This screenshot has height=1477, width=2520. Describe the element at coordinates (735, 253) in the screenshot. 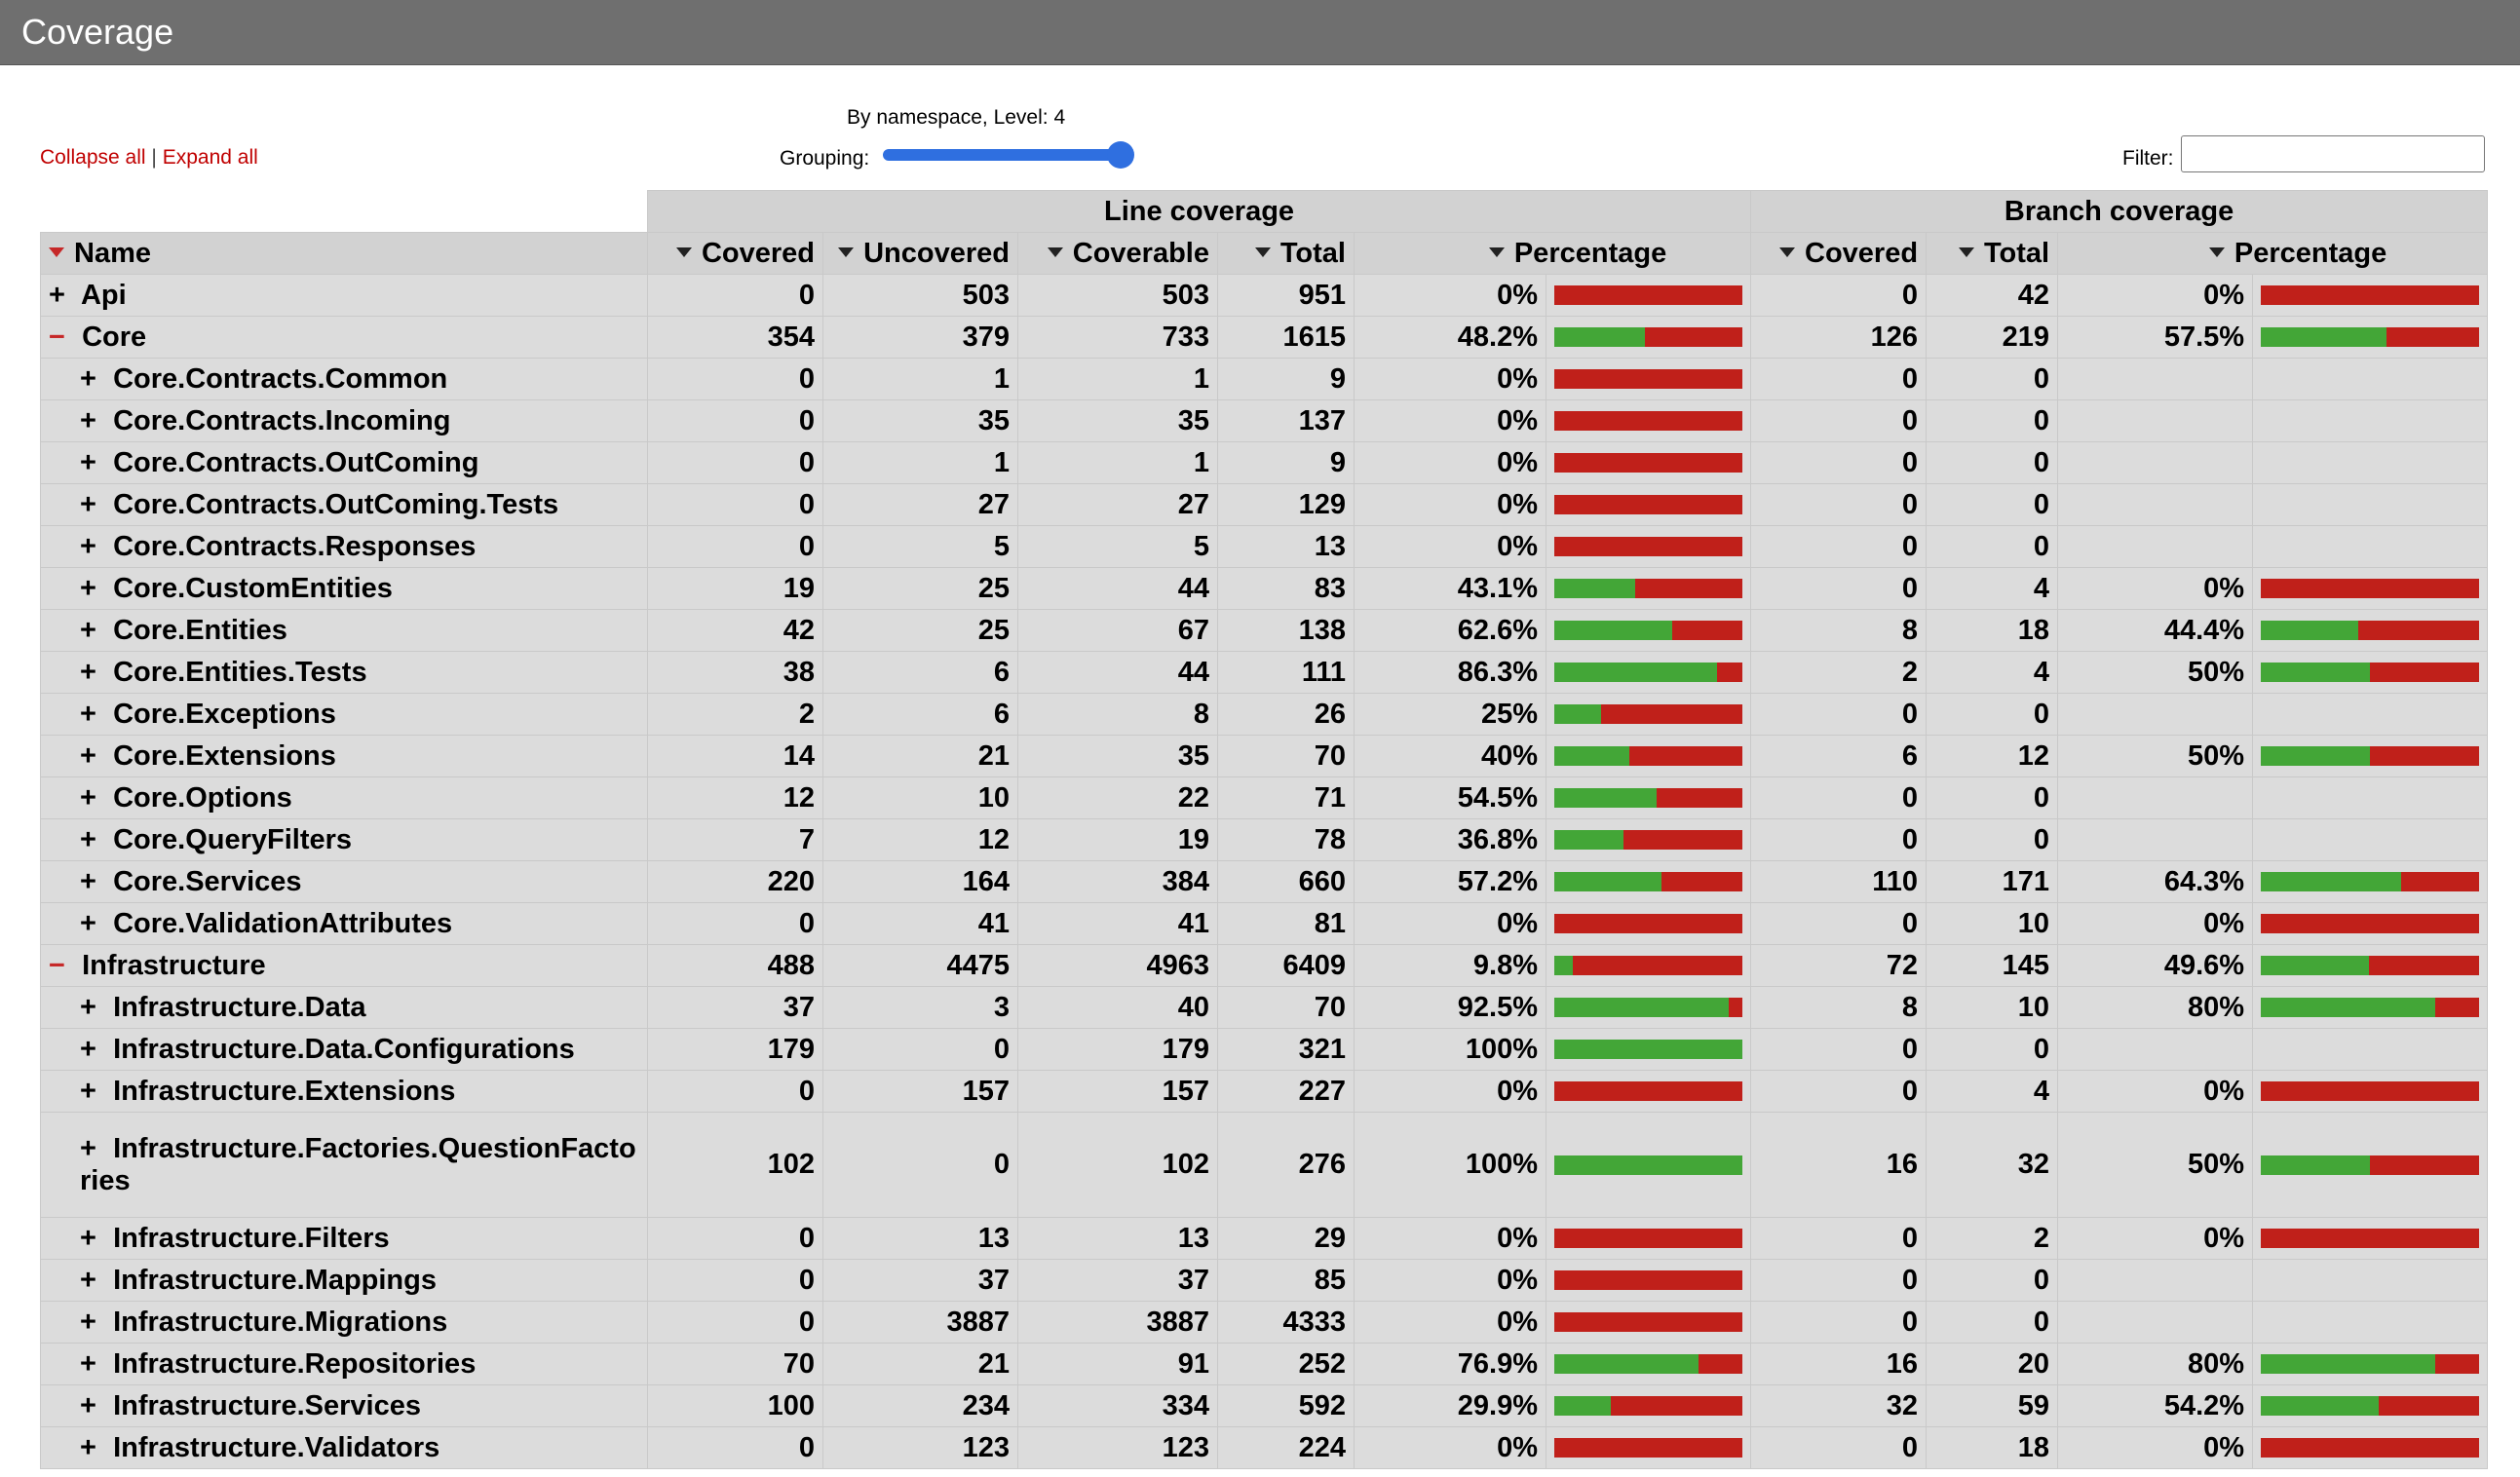

I see `col-header-covered: Covered` at that location.